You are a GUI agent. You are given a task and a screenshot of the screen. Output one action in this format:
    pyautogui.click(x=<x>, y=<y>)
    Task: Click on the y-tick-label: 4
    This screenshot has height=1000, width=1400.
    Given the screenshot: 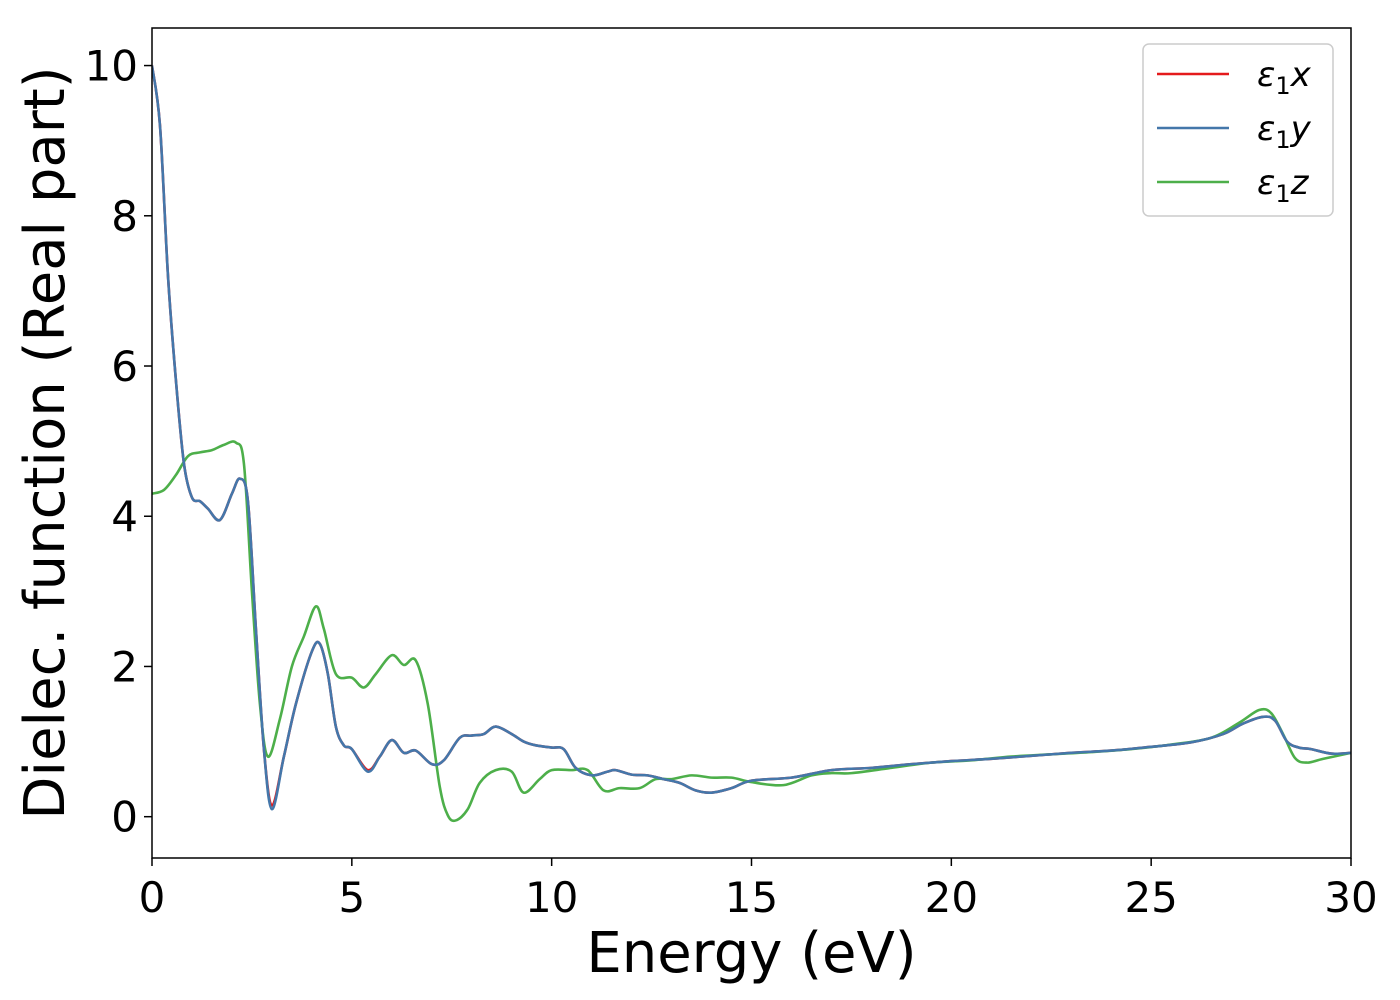 What is the action you would take?
    pyautogui.click(x=124, y=516)
    